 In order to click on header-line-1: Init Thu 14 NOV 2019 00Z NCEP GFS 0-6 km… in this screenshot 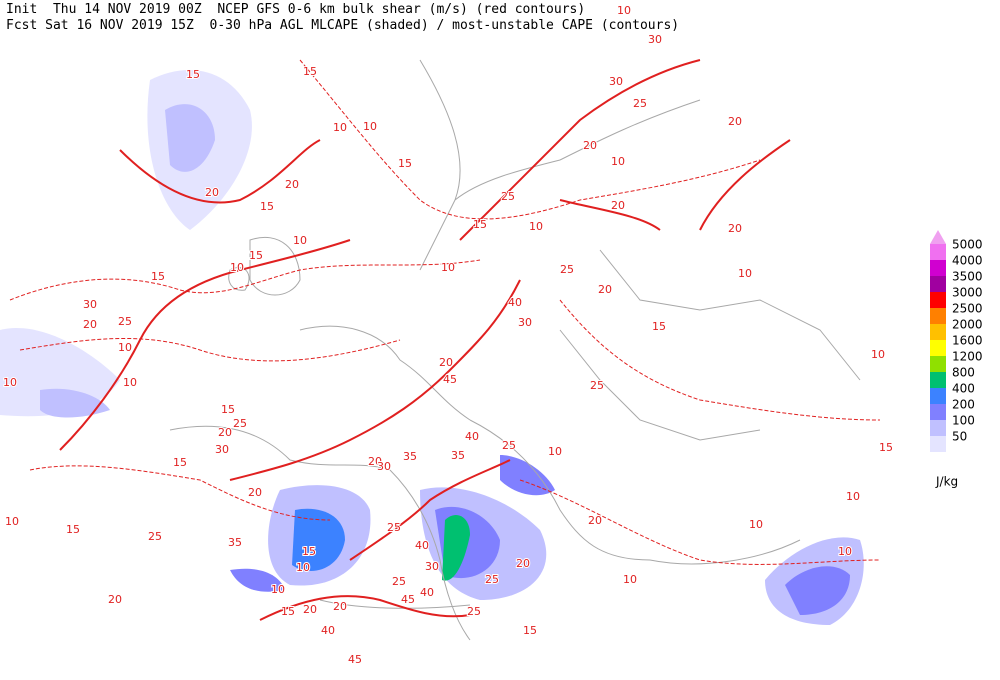, I will do `click(295, 9)`.